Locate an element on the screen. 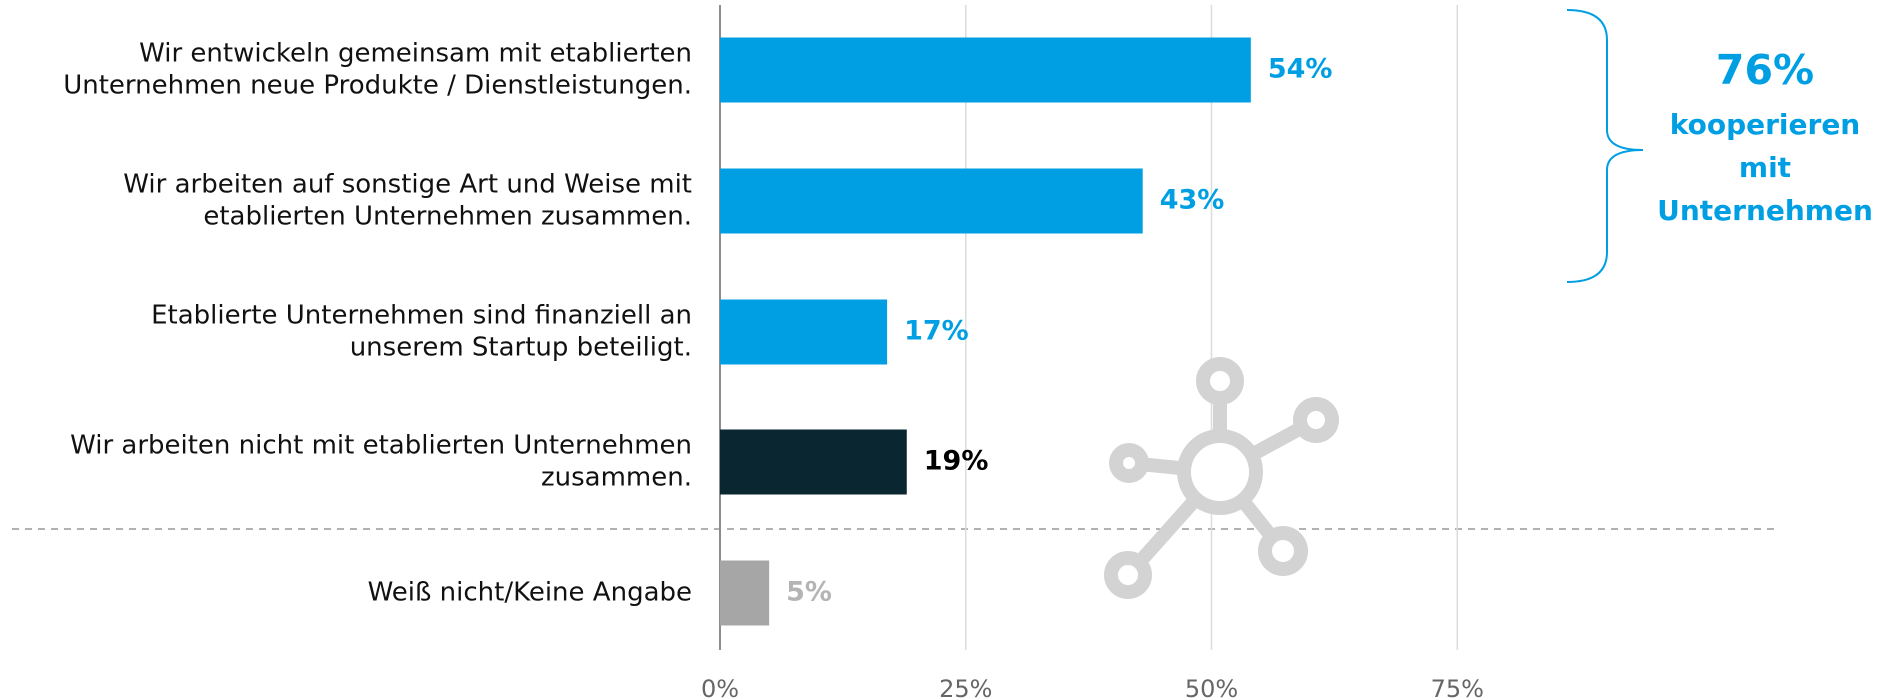  annotation-text: mit is located at coordinates (1765, 167).